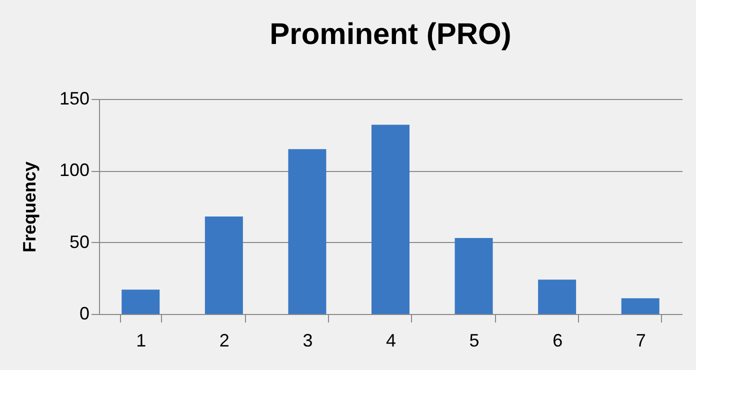 The image size is (753, 403). What do you see at coordinates (74, 170) in the screenshot?
I see `y-tick-label: 100` at bounding box center [74, 170].